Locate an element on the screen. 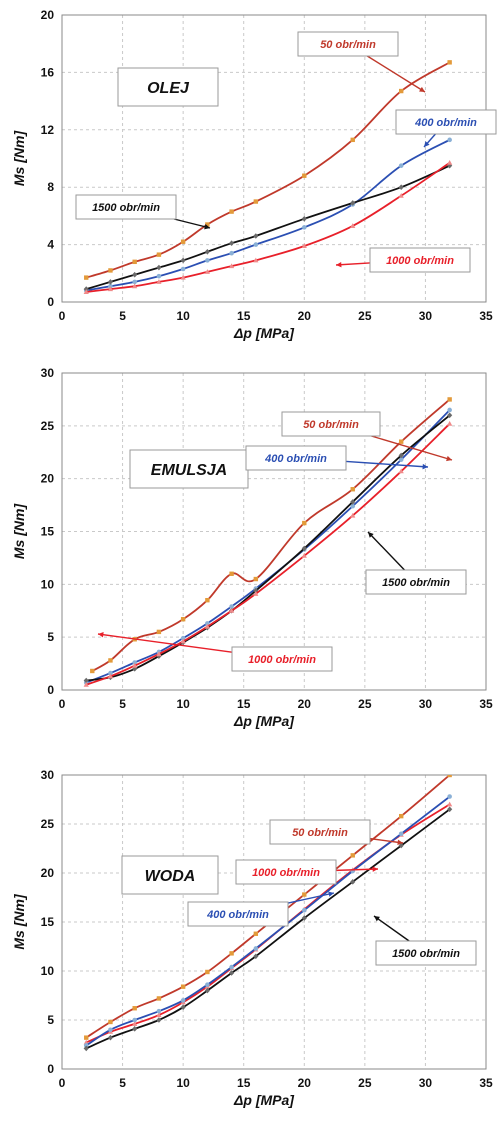 The image size is (498, 1146). y-tick-label: 10 is located at coordinates (48, 584).